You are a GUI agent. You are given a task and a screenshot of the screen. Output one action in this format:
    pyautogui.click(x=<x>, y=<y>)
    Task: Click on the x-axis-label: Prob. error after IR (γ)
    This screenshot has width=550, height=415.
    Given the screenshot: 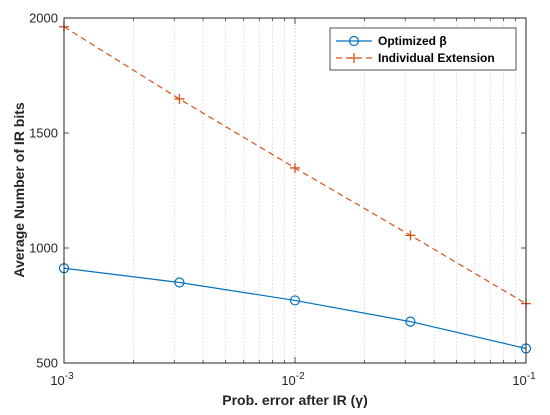 What is the action you would take?
    pyautogui.click(x=294, y=400)
    